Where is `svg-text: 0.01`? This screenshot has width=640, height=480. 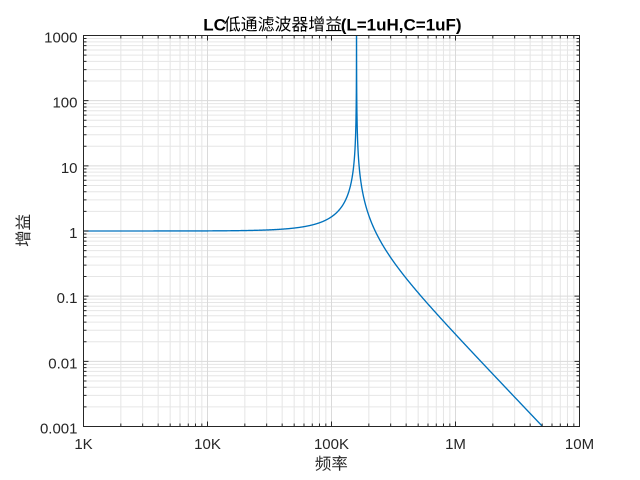 svg-text: 0.01 is located at coordinates (62, 363).